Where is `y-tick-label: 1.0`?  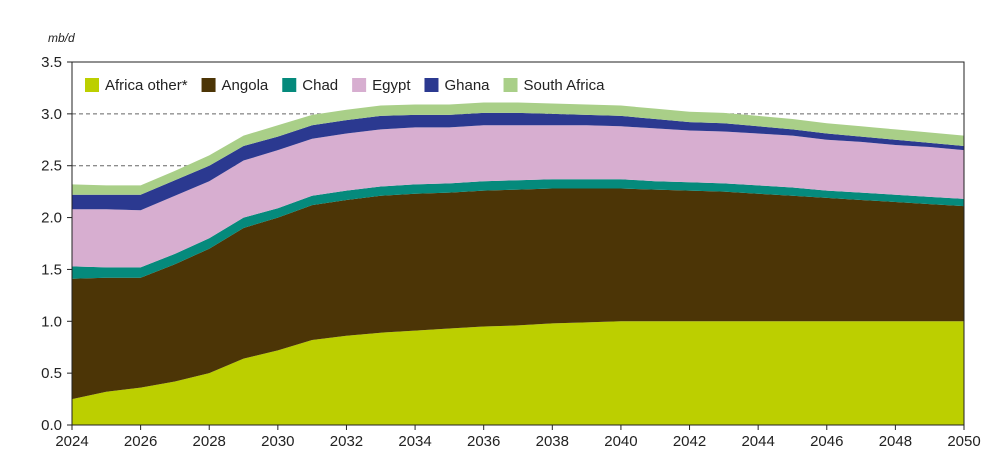
y-tick-label: 1.0 is located at coordinates (51, 321).